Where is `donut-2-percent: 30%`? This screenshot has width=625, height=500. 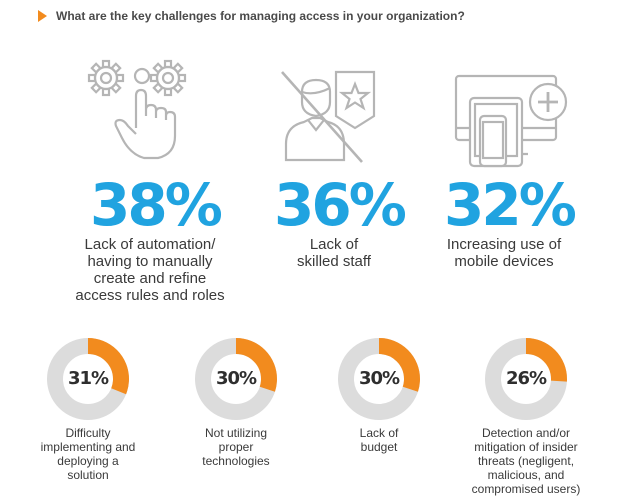 donut-2-percent: 30% is located at coordinates (236, 378).